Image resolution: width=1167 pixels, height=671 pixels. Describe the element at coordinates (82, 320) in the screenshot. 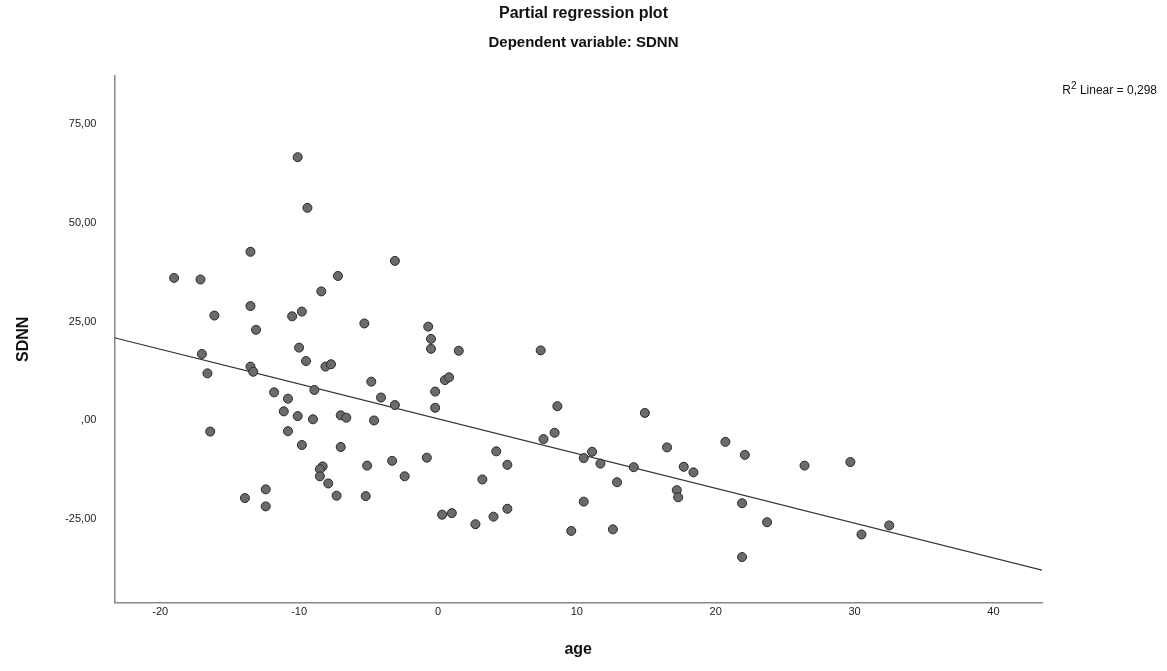

I see `y-tick-label: 25,00` at that location.